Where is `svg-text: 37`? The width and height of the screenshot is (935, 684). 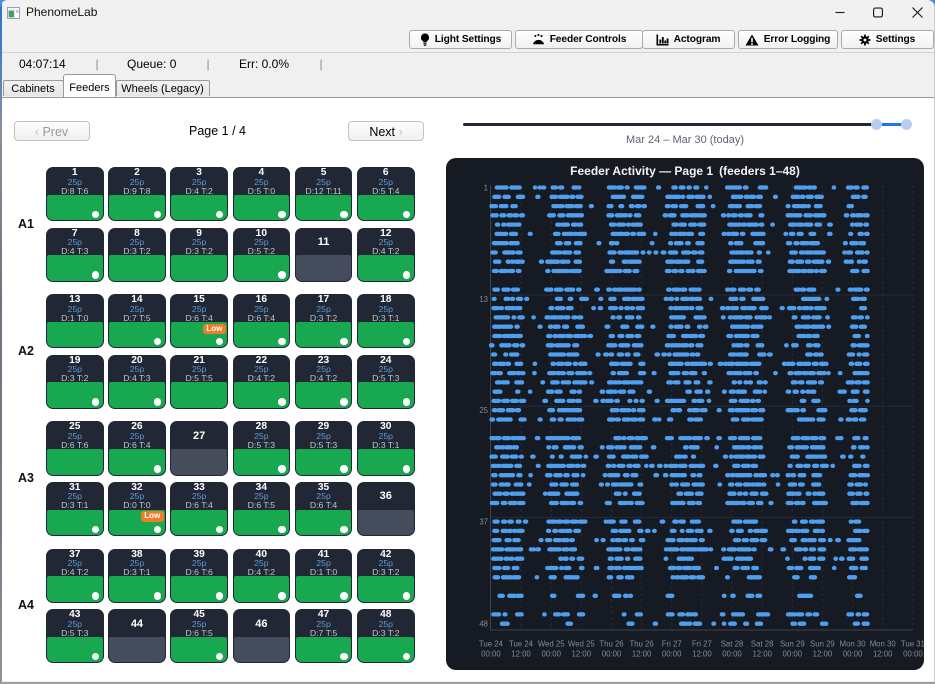 svg-text: 37 is located at coordinates (483, 522).